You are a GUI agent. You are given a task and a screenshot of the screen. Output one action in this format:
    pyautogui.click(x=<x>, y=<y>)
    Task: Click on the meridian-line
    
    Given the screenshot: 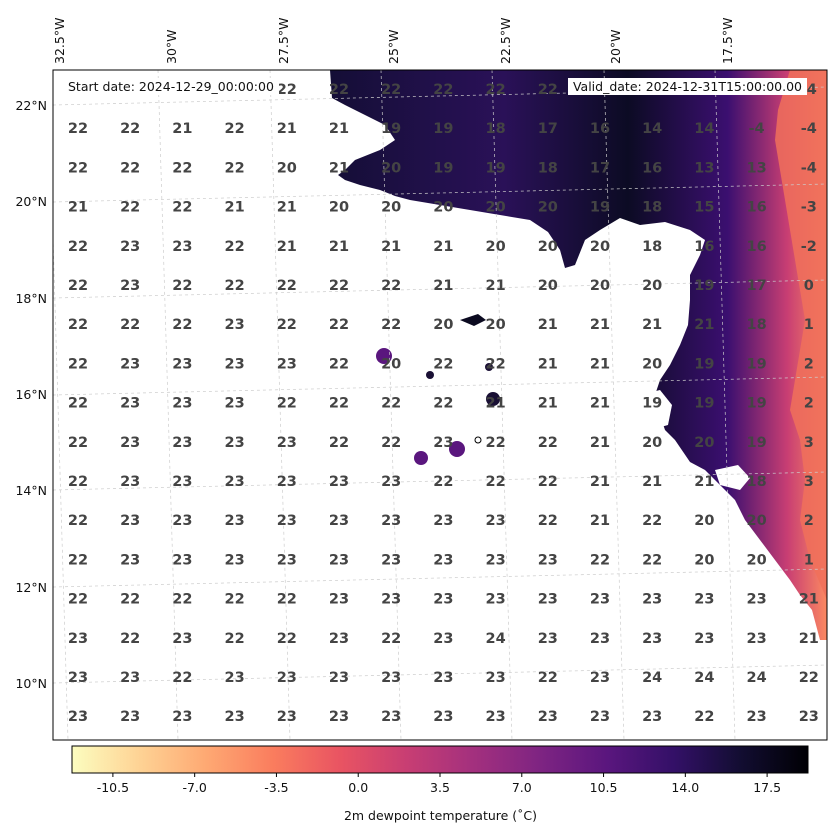 What is the action you would take?
    pyautogui.click(x=280, y=405)
    